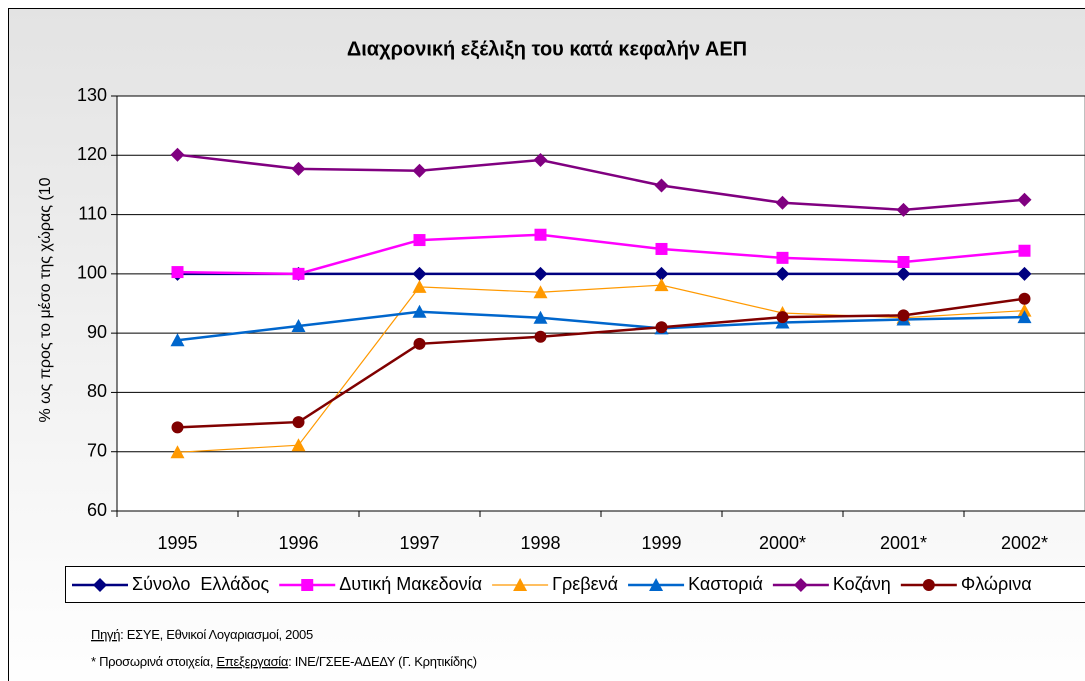 The image size is (1085, 681). Describe the element at coordinates (45, 299) in the screenshot. I see `y-axis-label: % ως προς το μέσο της χώρας (10` at that location.